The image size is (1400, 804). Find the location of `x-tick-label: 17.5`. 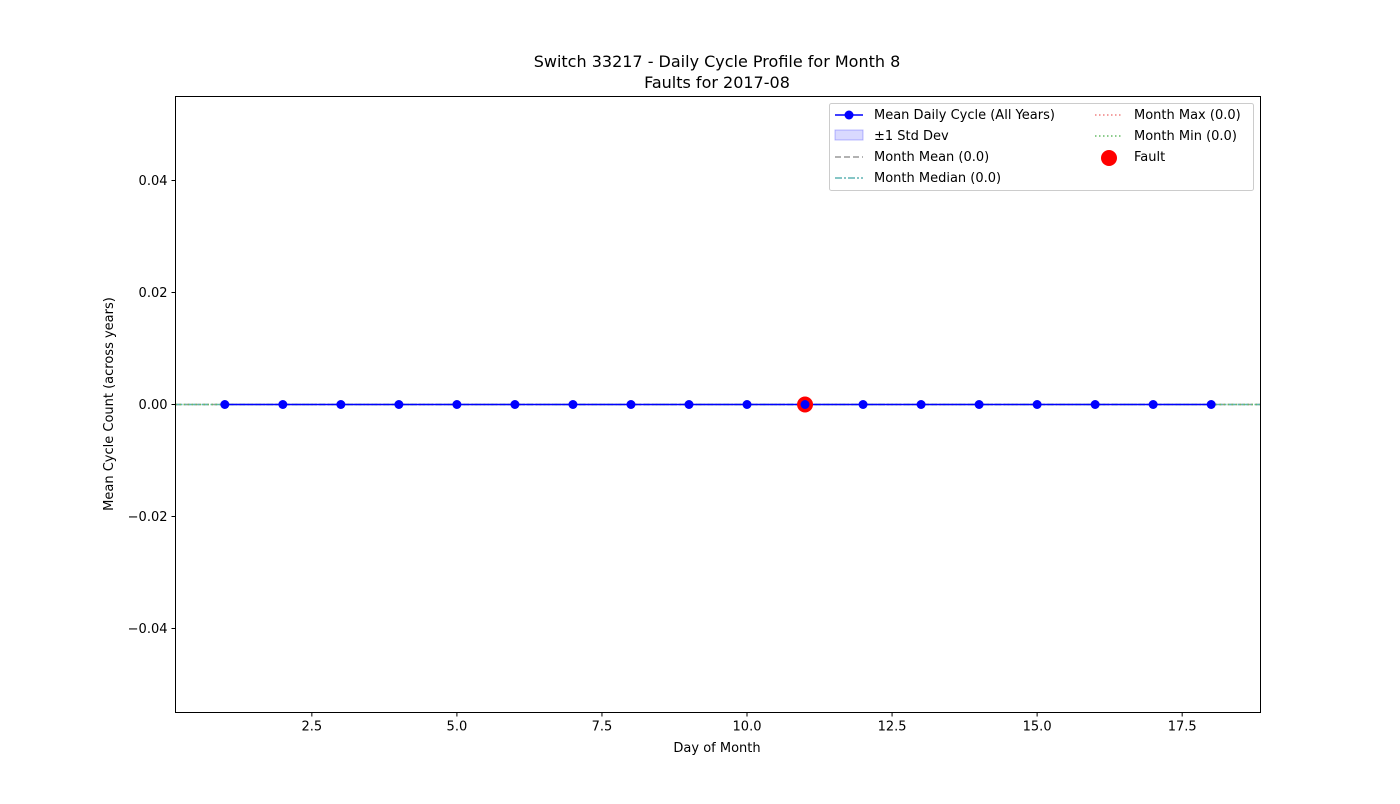

x-tick-label: 17.5 is located at coordinates (1182, 727).